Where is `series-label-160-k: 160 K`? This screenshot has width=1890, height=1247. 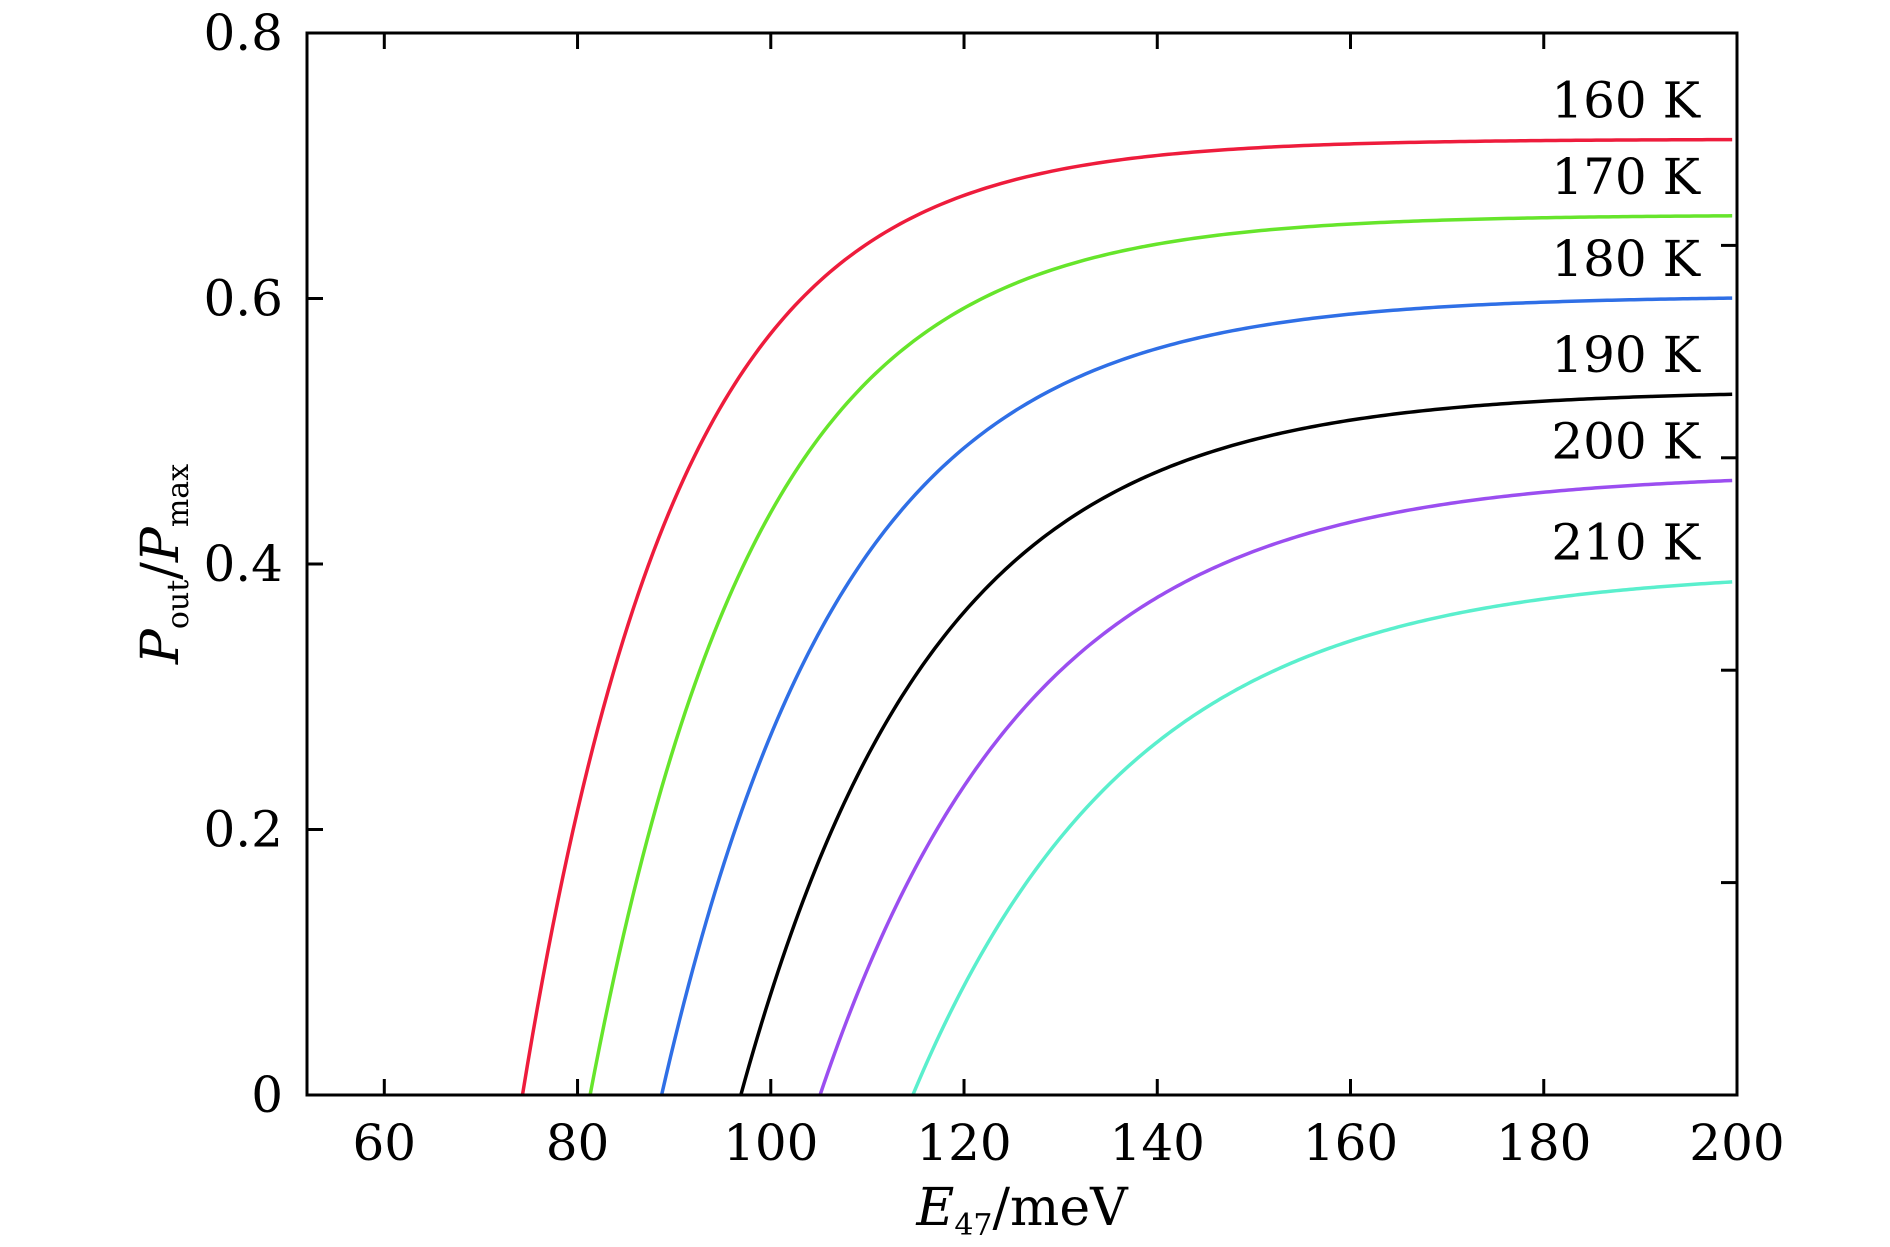 series-label-160-k: 160 K is located at coordinates (1626, 101).